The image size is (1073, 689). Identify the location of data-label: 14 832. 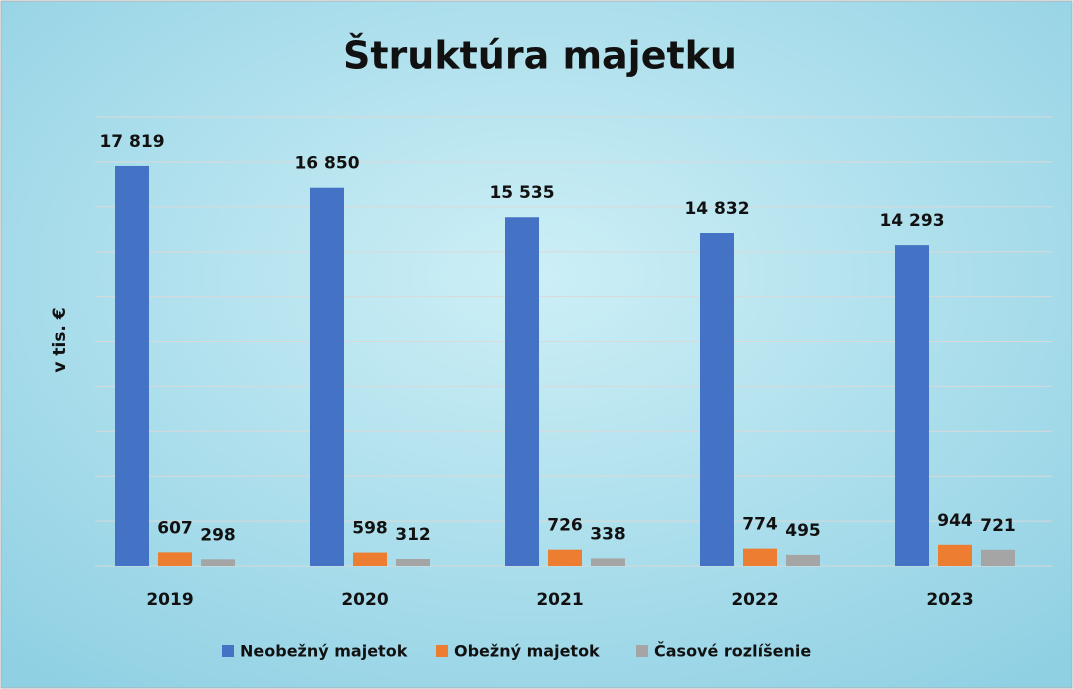
(716, 209).